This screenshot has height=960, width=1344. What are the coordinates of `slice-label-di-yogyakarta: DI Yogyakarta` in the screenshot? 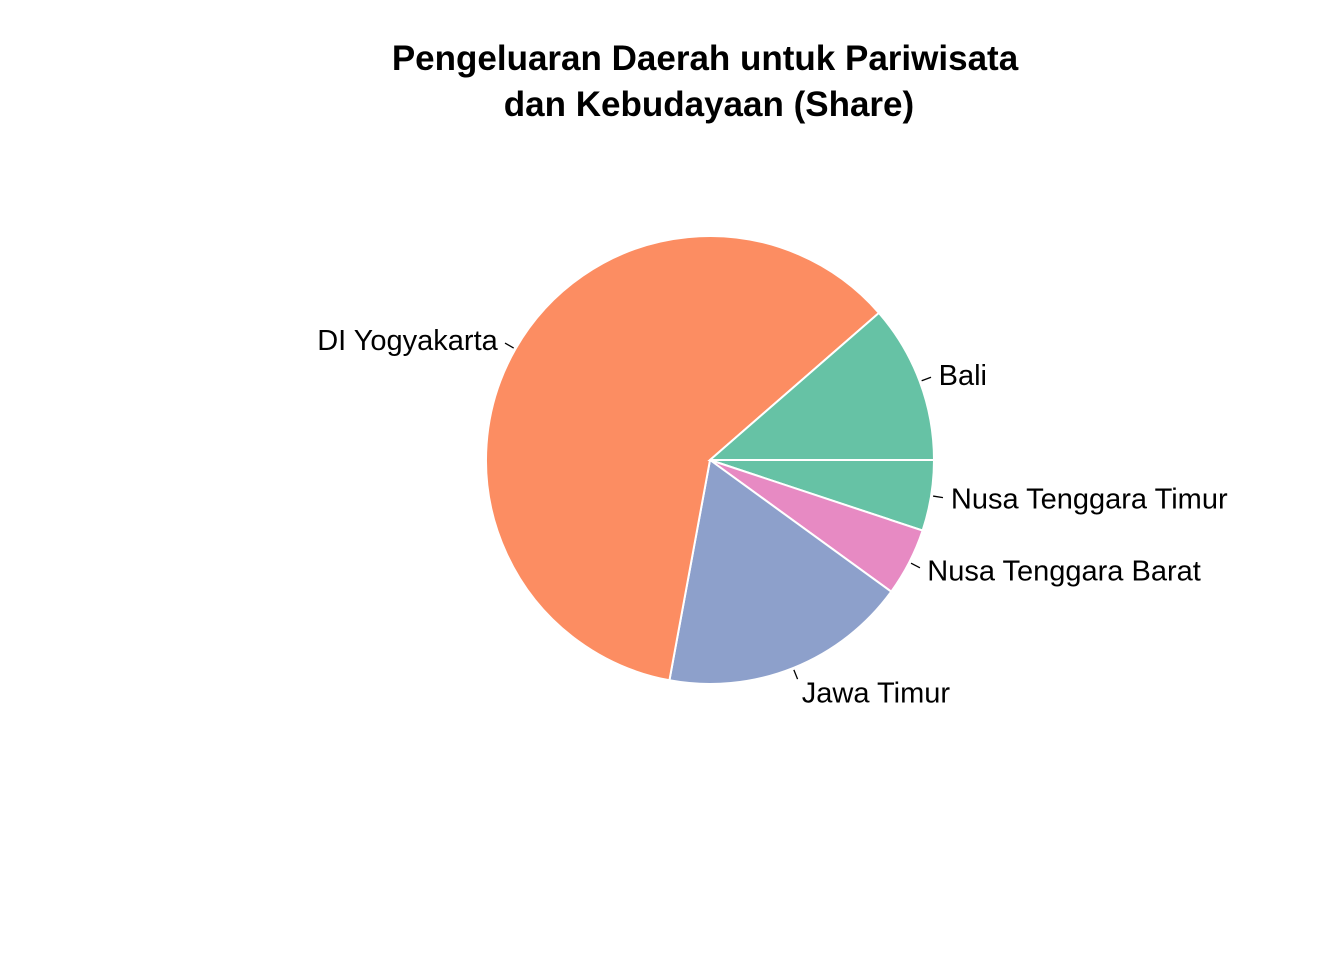 It's located at (407, 341).